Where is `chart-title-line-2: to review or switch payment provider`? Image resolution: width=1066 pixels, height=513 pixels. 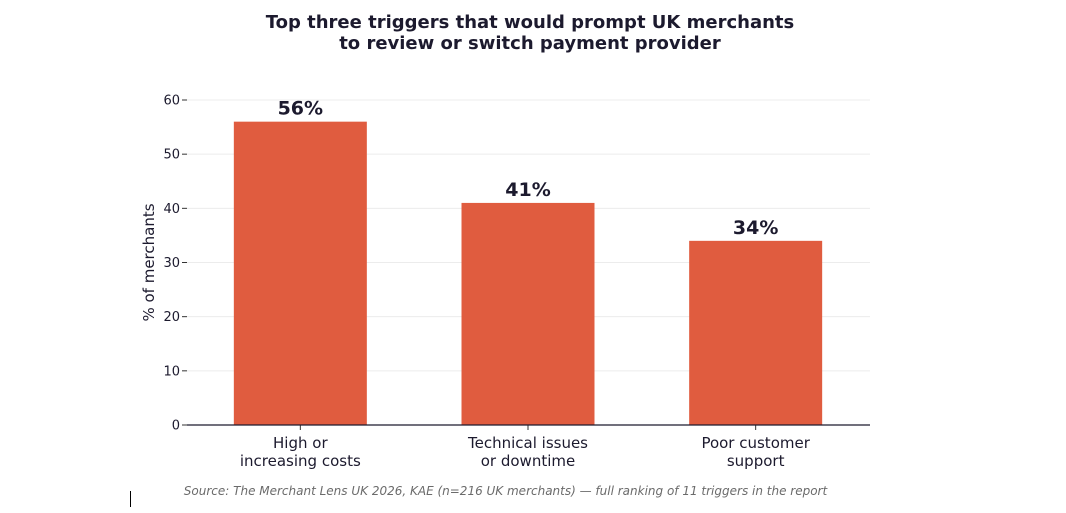
chart-title-line-2: to review or switch payment provider is located at coordinates (530, 43).